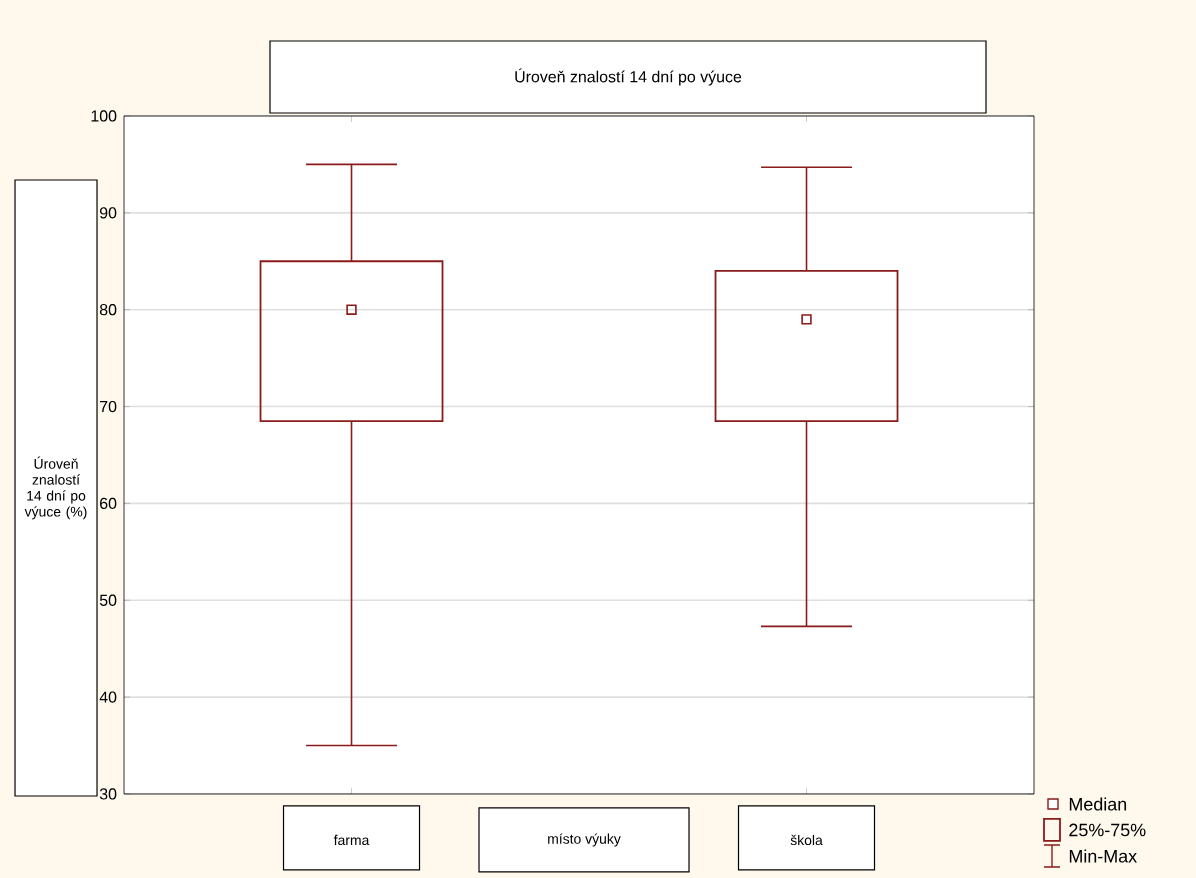 This screenshot has width=1196, height=878. Describe the element at coordinates (1103, 856) in the screenshot. I see `text: Min-Max` at that location.